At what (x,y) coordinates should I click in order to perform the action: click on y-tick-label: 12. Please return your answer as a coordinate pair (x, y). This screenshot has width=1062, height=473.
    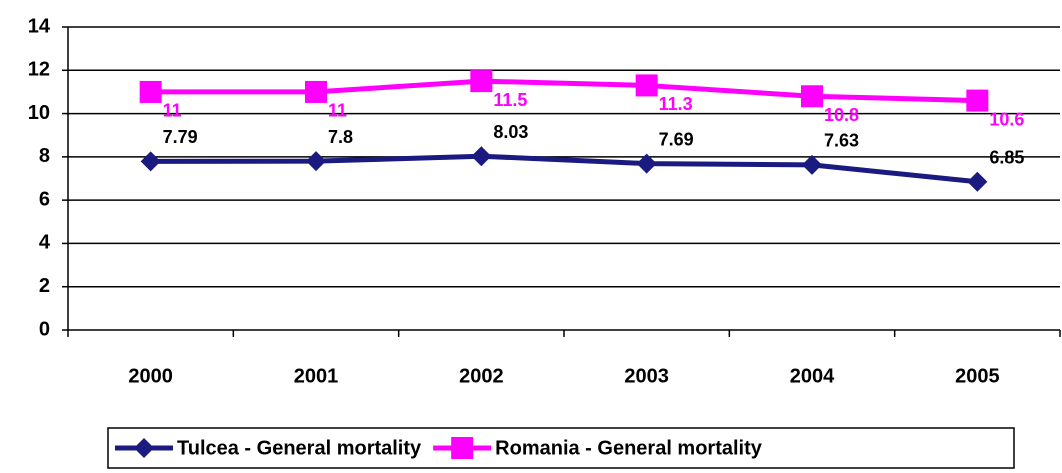
    Looking at the image, I should click on (39, 70).